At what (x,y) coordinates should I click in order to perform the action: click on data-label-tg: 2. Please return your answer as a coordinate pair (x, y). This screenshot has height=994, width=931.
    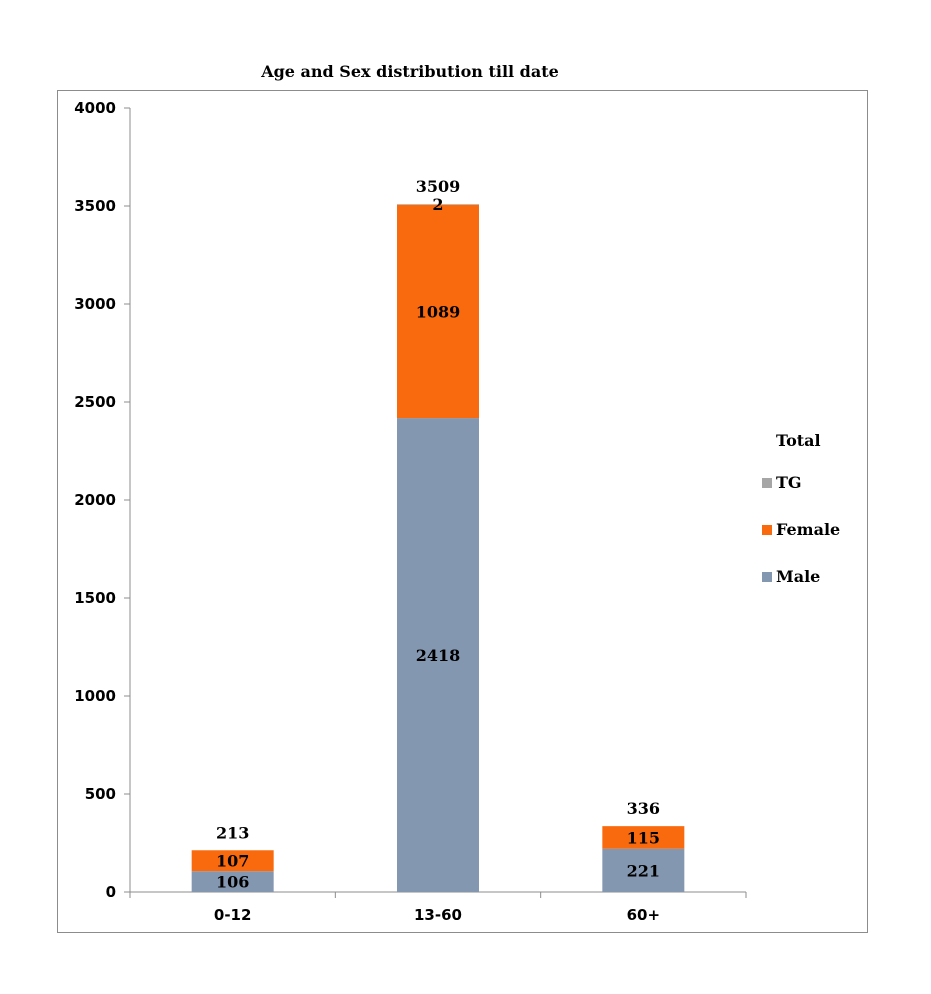
    Looking at the image, I should click on (437, 204).